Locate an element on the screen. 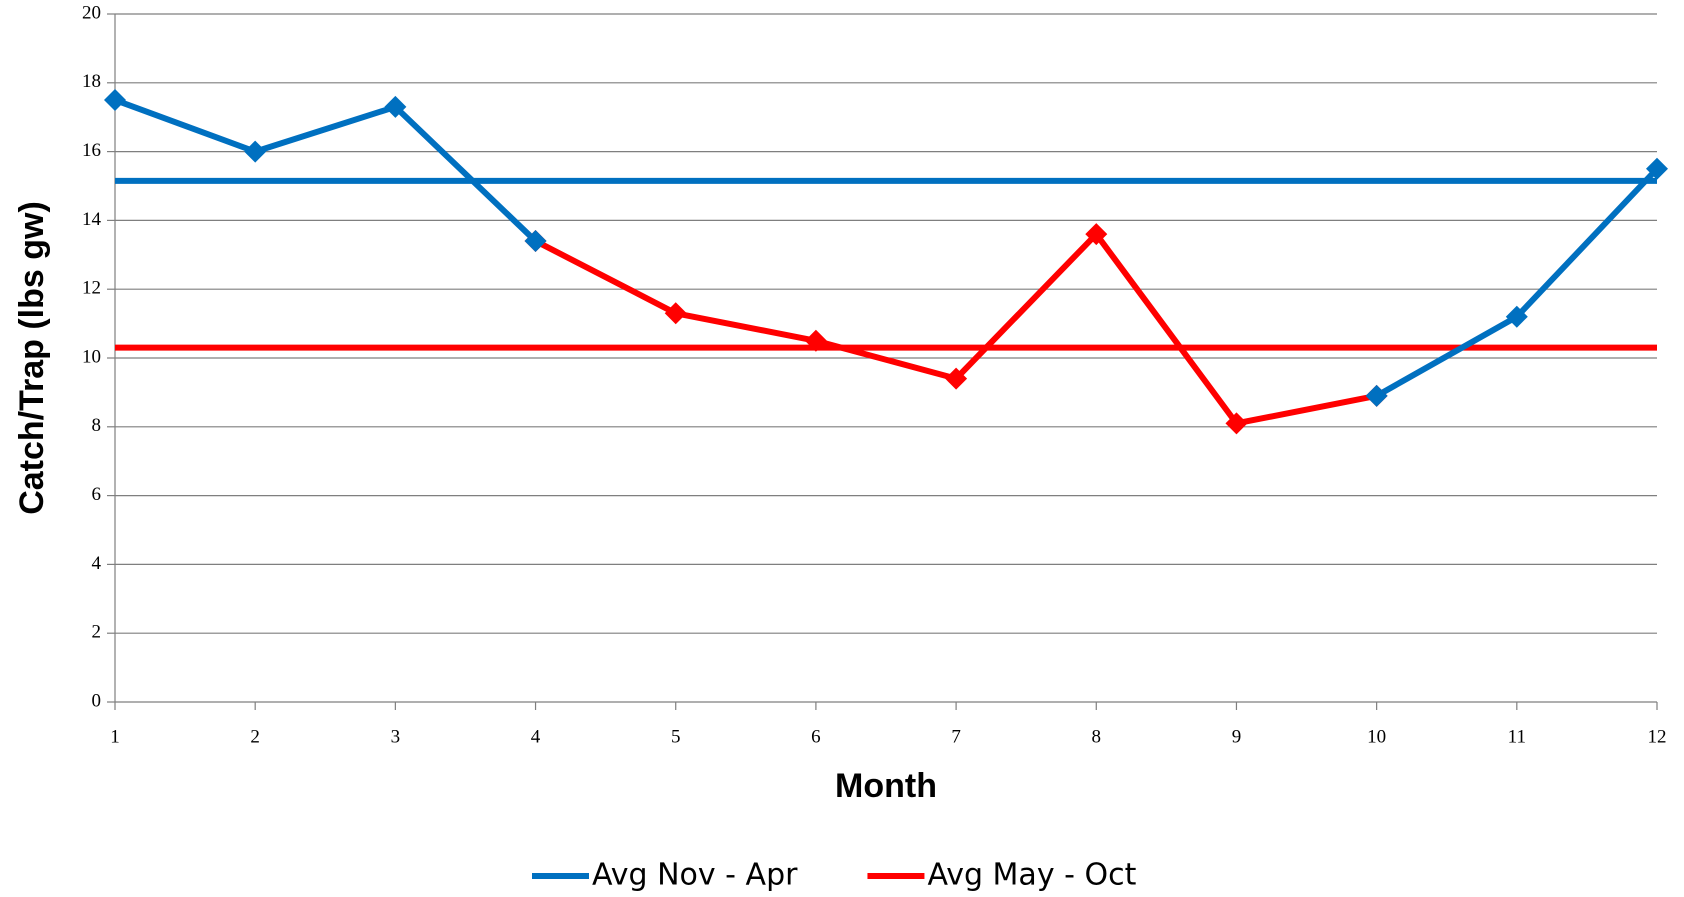 The height and width of the screenshot is (897, 1684). legend-label: Avg Nov - Apr is located at coordinates (695, 875).